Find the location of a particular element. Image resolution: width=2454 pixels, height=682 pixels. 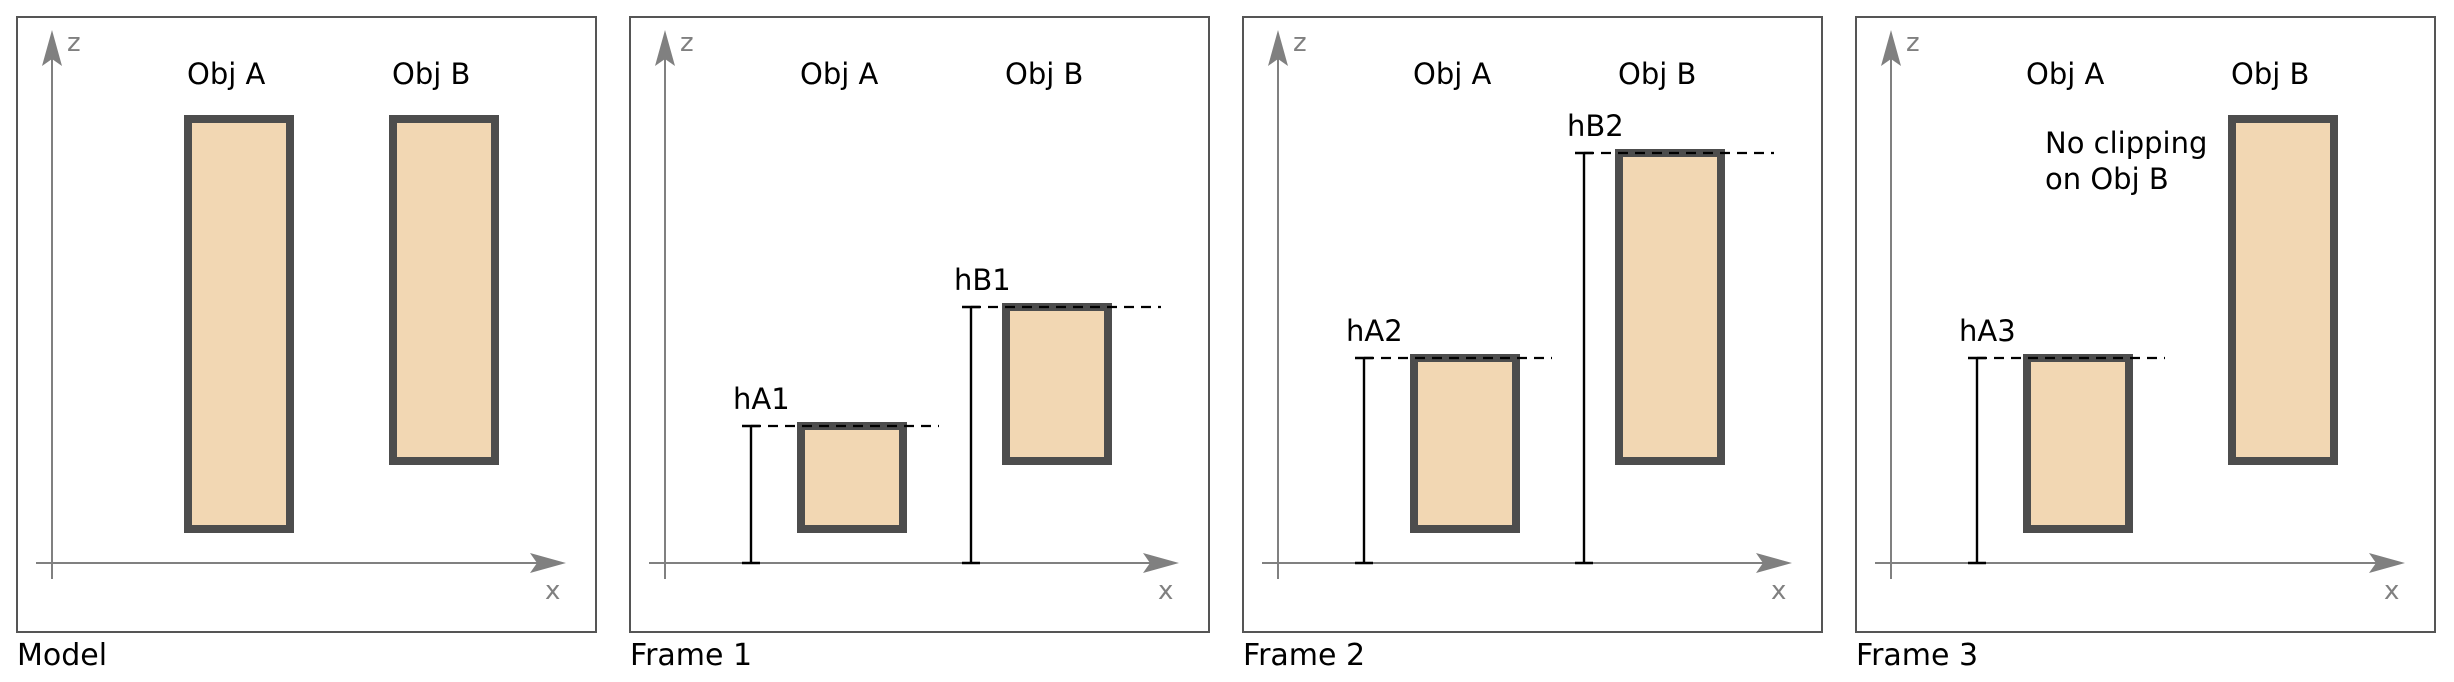

panel-caption: Model is located at coordinates (62, 655).